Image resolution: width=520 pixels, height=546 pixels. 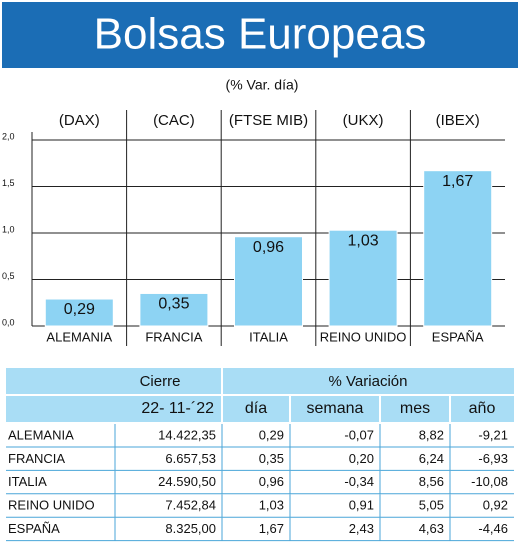 I want to click on value-label: 0,96, so click(x=268, y=247).